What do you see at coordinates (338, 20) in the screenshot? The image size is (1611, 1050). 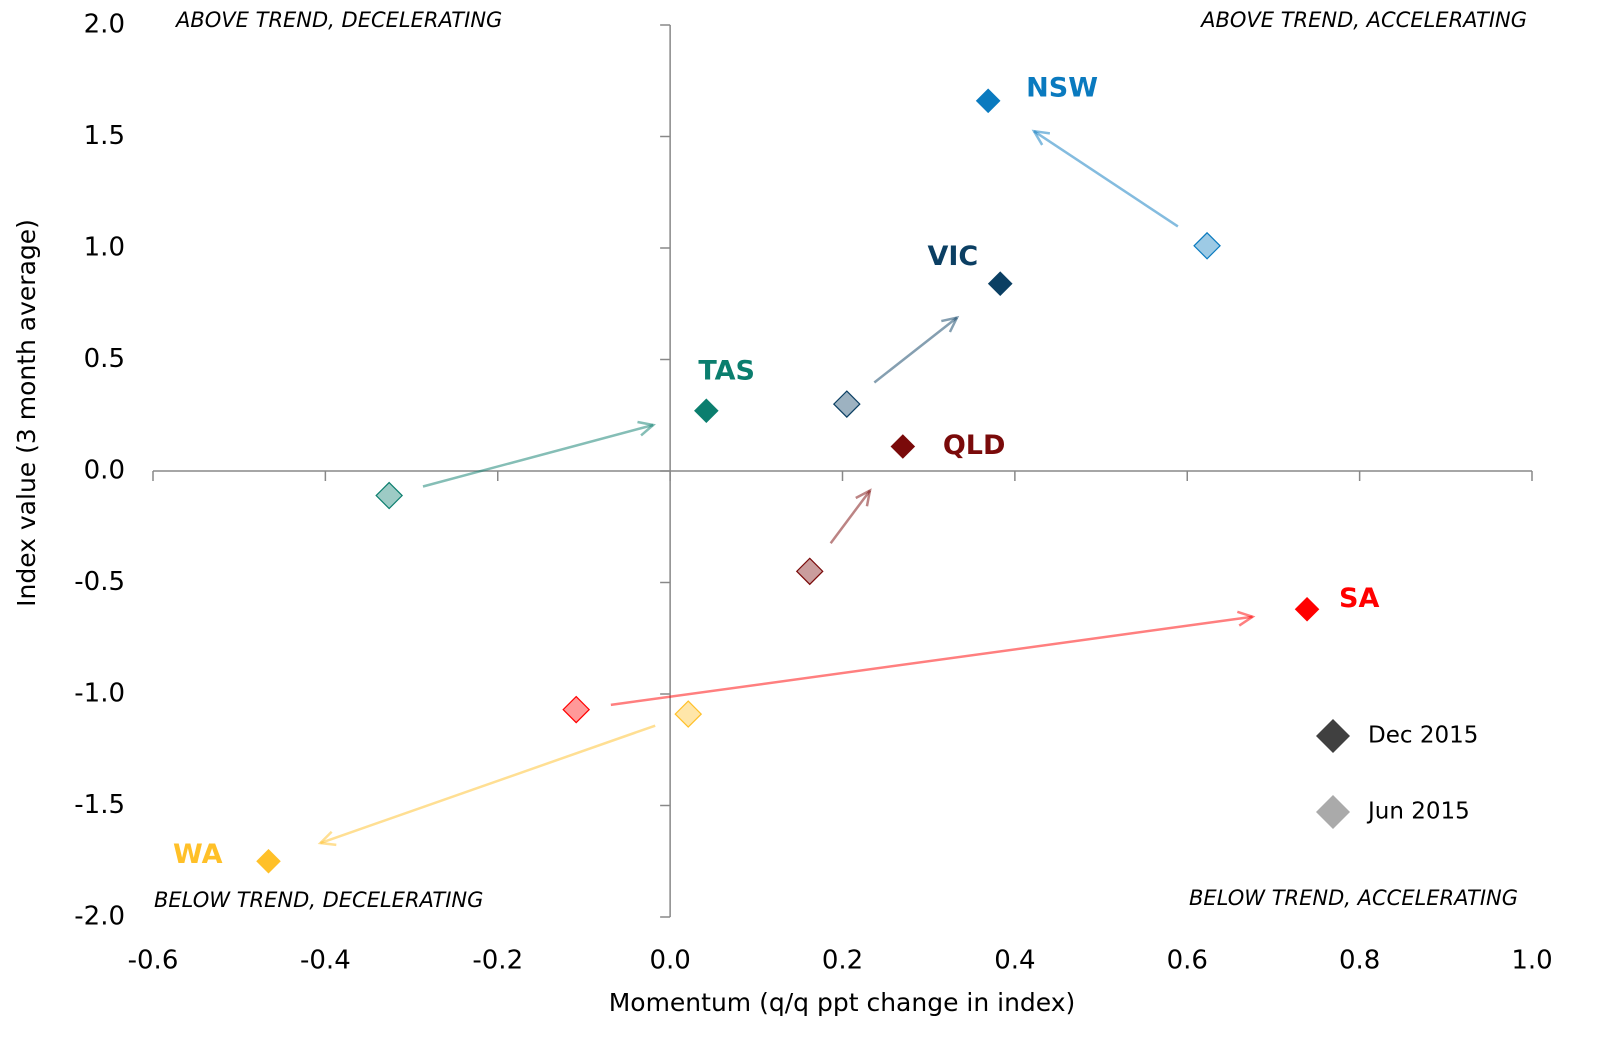 I see `quadrant-label: ABOVE TREND, DECELERATING` at bounding box center [338, 20].